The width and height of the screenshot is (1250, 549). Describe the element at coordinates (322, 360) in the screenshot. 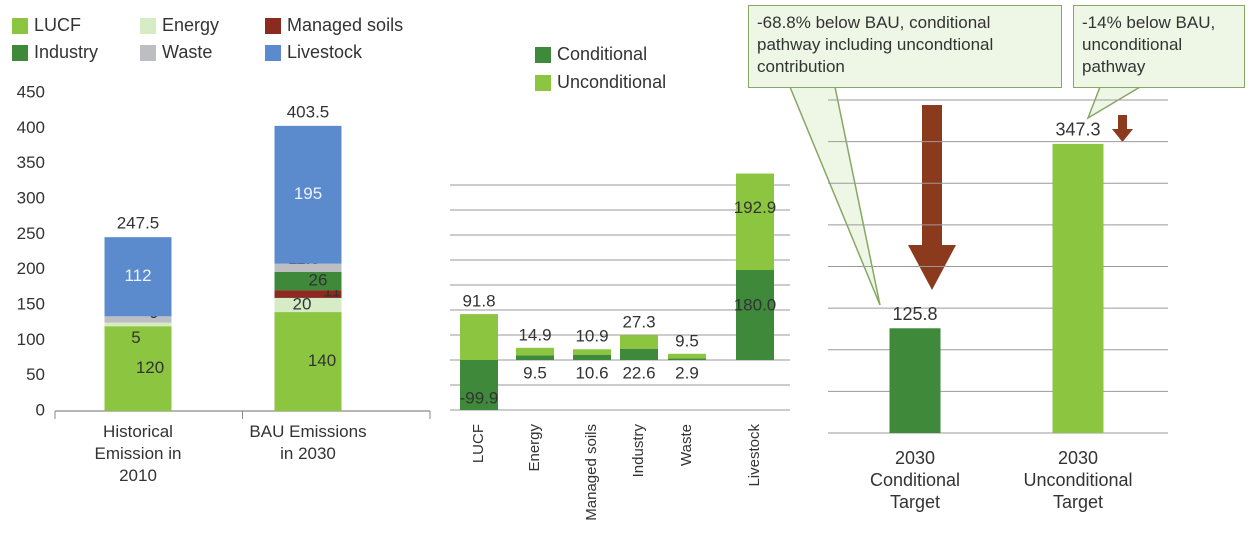

I see `data-label: 140` at that location.